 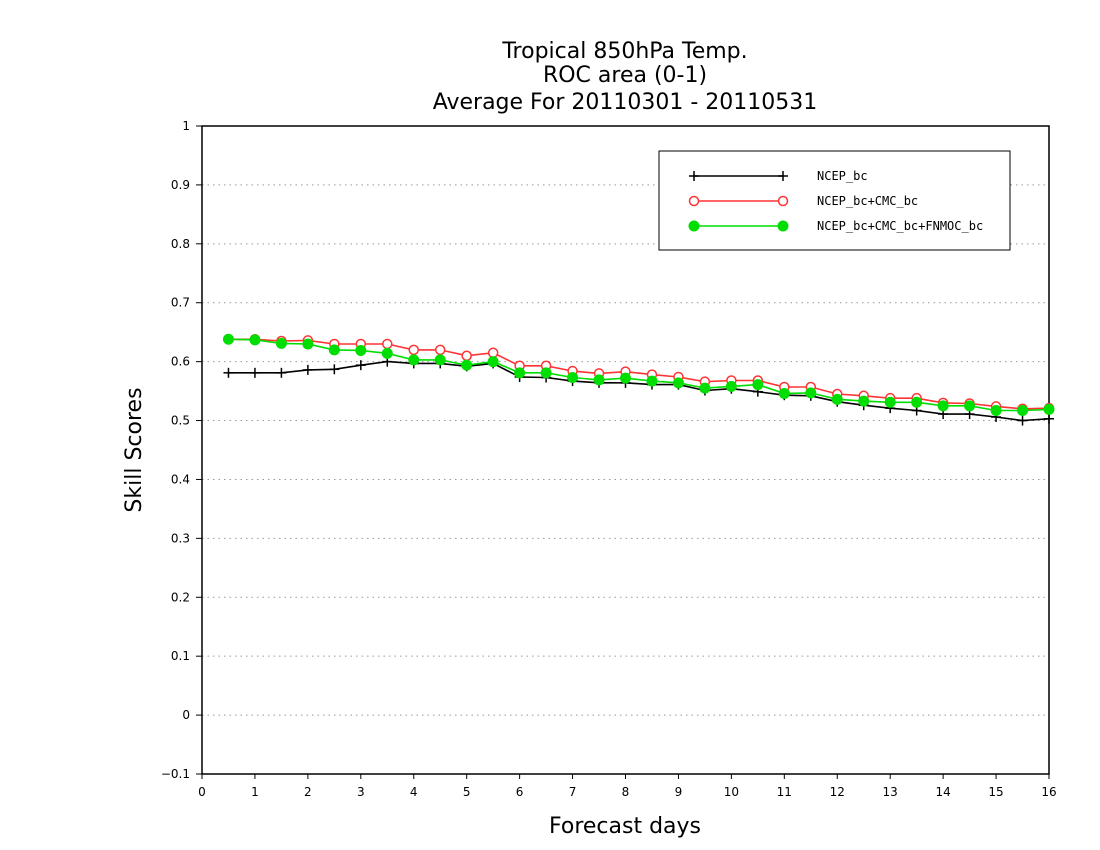 What do you see at coordinates (186, 126) in the screenshot?
I see `y-tick-label: 1` at bounding box center [186, 126].